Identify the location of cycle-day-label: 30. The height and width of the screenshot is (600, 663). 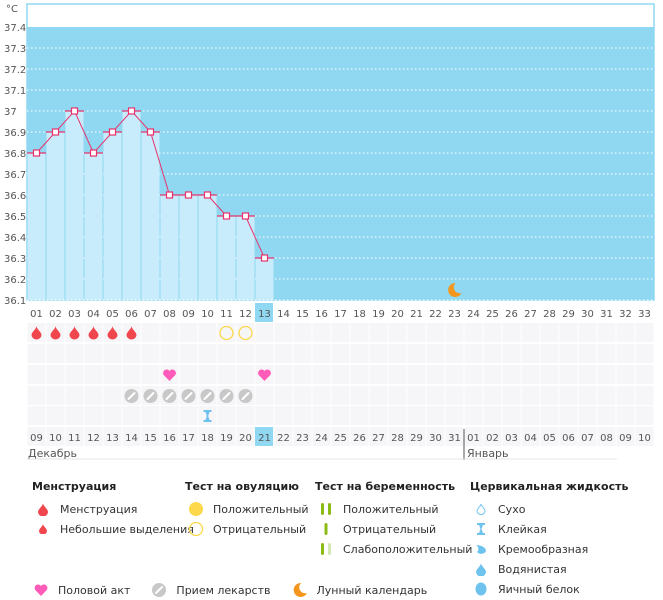
(587, 314).